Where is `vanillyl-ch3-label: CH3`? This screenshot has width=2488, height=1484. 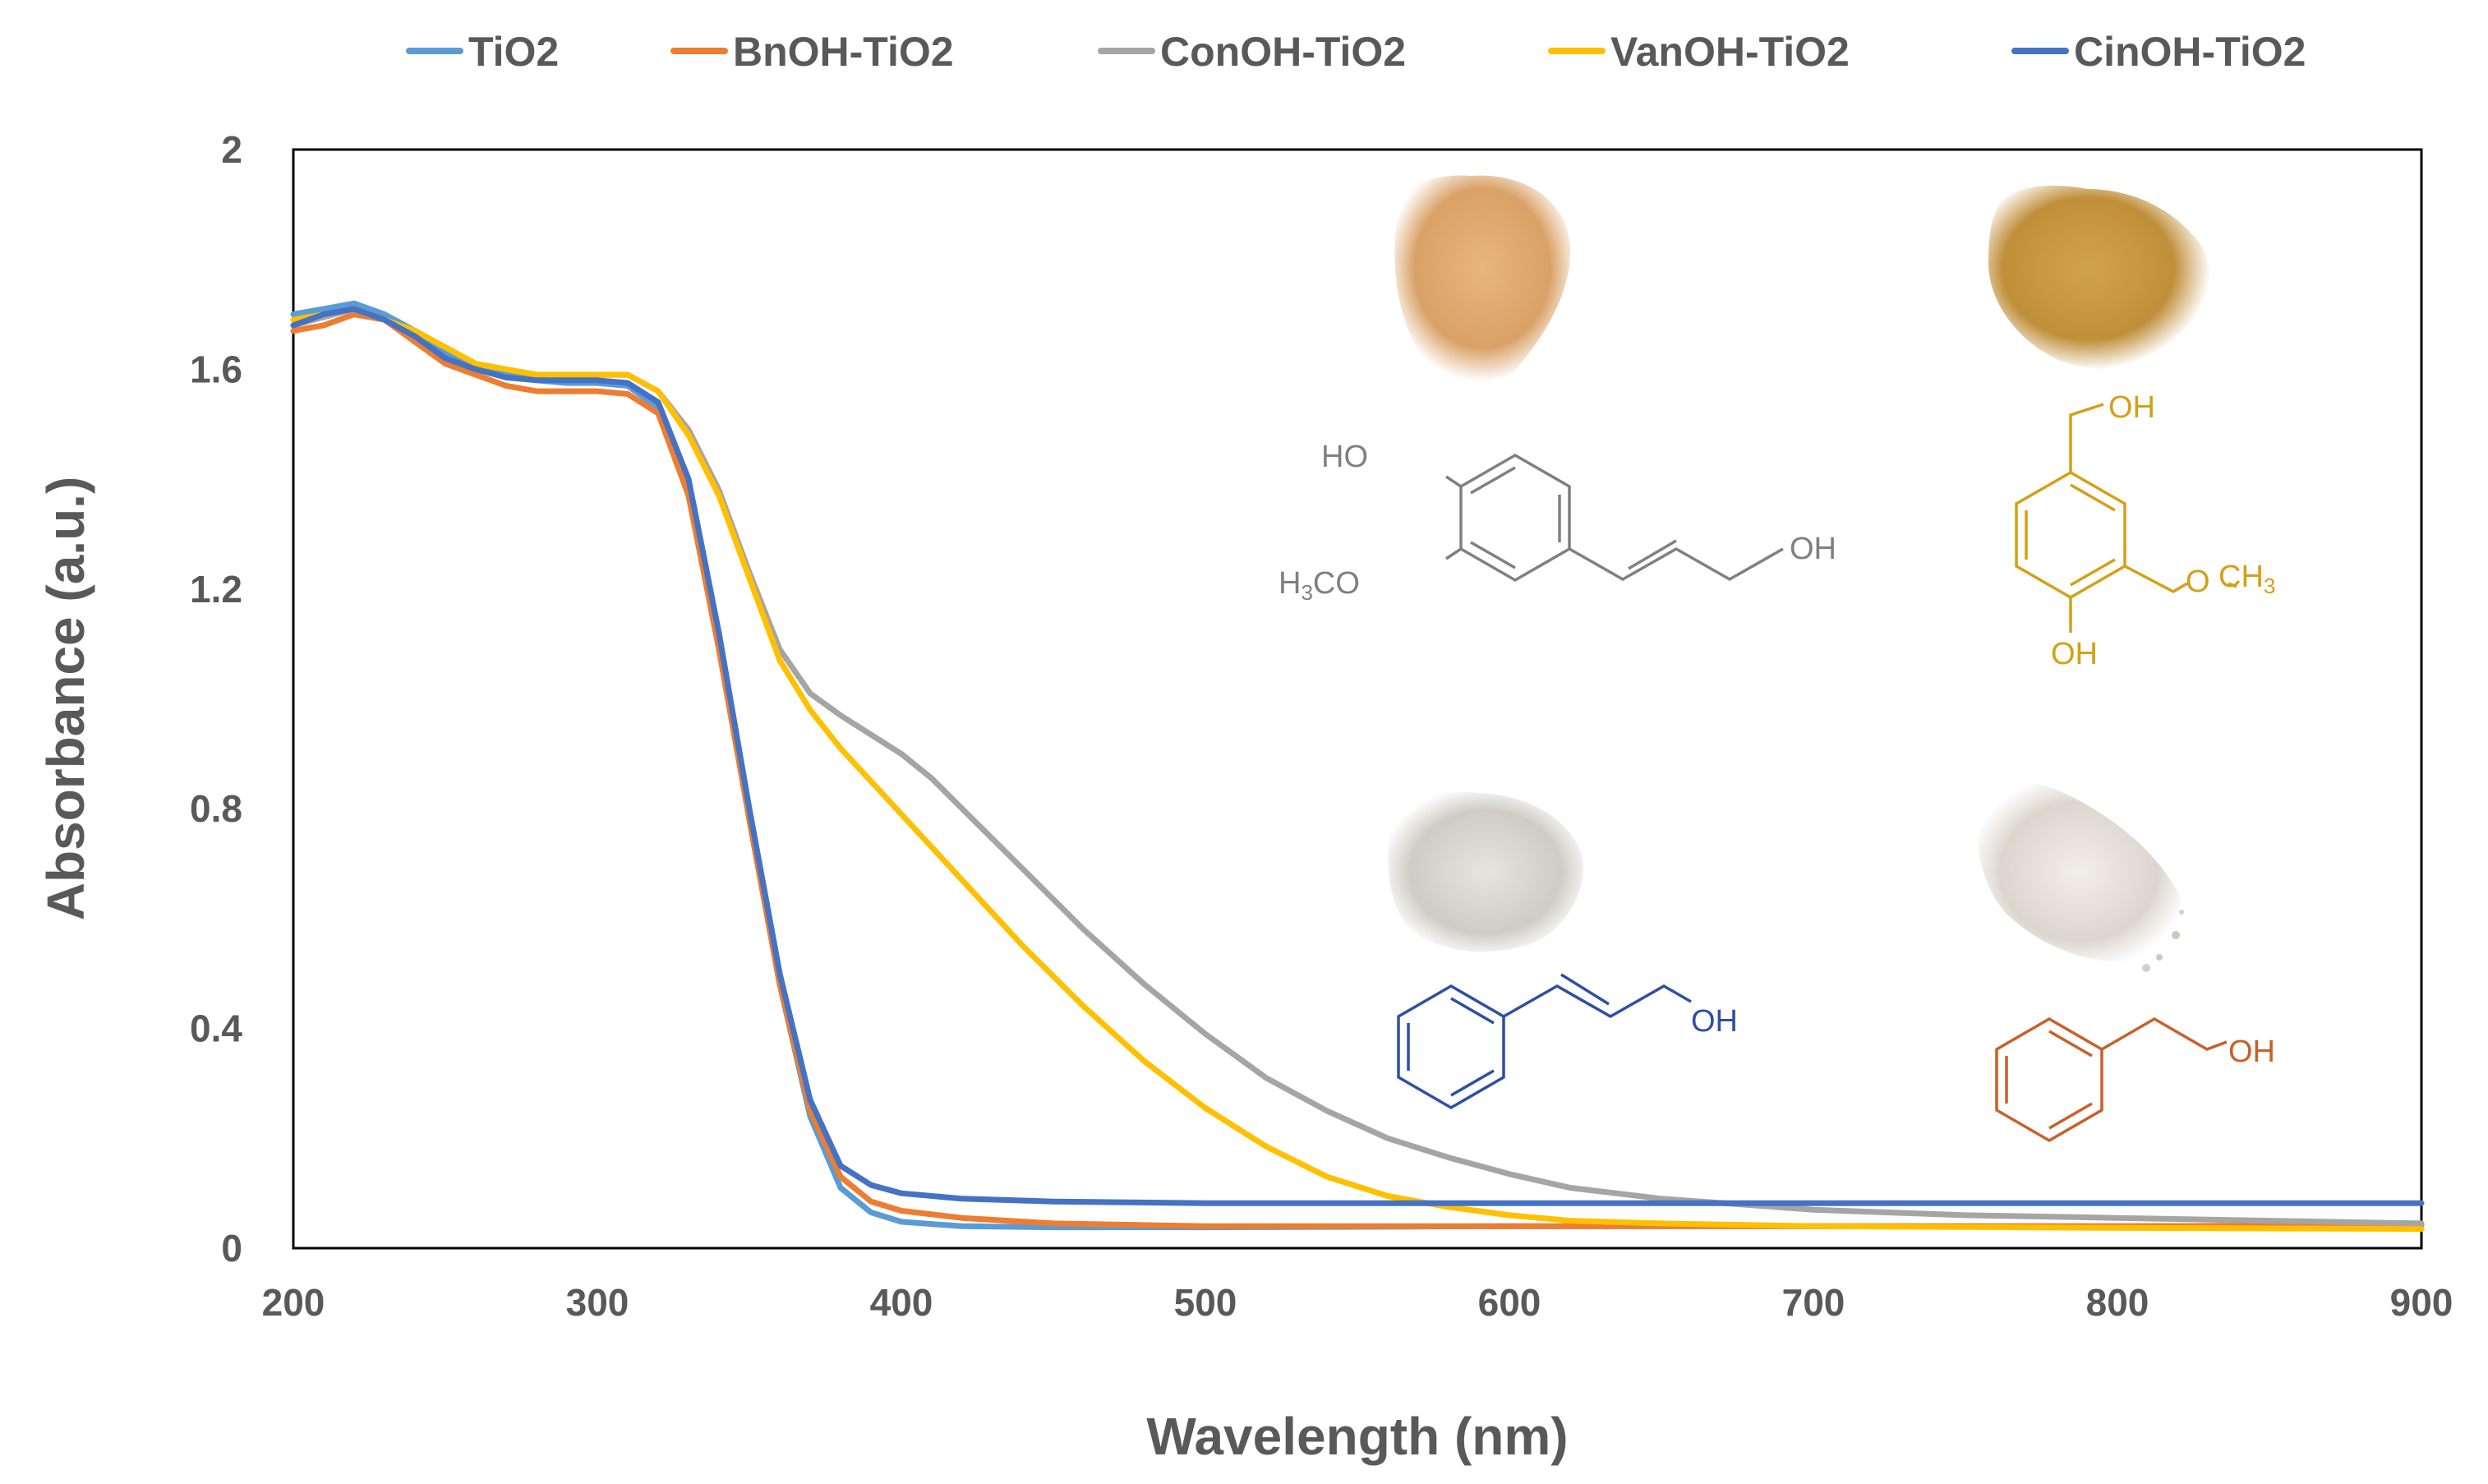
vanillyl-ch3-label: CH3 is located at coordinates (2246, 579).